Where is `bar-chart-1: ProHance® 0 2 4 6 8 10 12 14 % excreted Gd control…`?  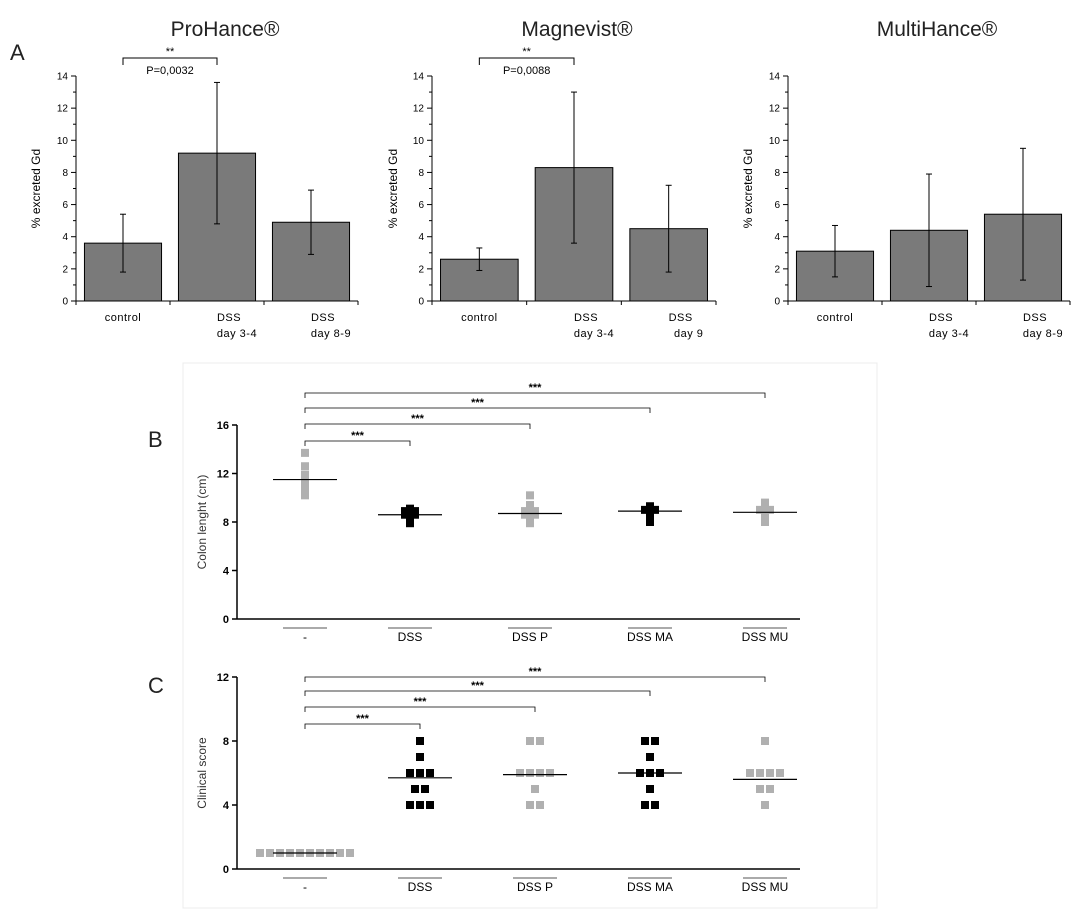
bar-chart-1: ProHance® 0 2 4 6 8 10 12 14 % excreted Gd control… is located at coordinates (194, 179).